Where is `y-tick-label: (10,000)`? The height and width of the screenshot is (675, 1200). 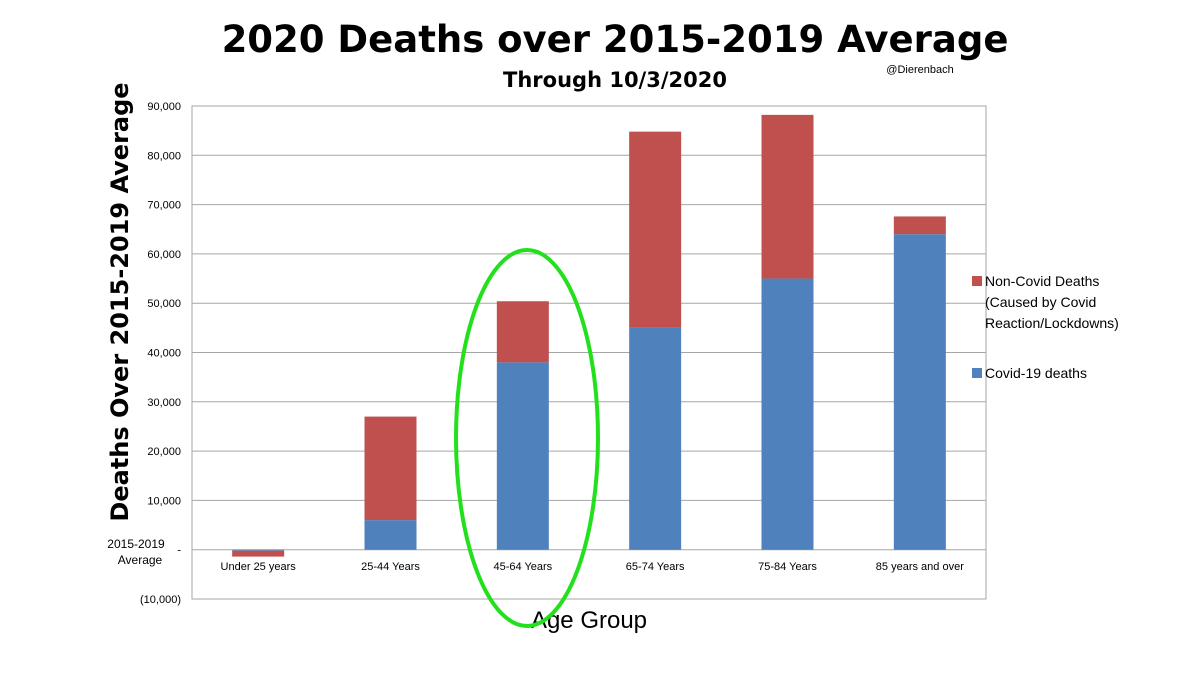
y-tick-label: (10,000) is located at coordinates (160, 600).